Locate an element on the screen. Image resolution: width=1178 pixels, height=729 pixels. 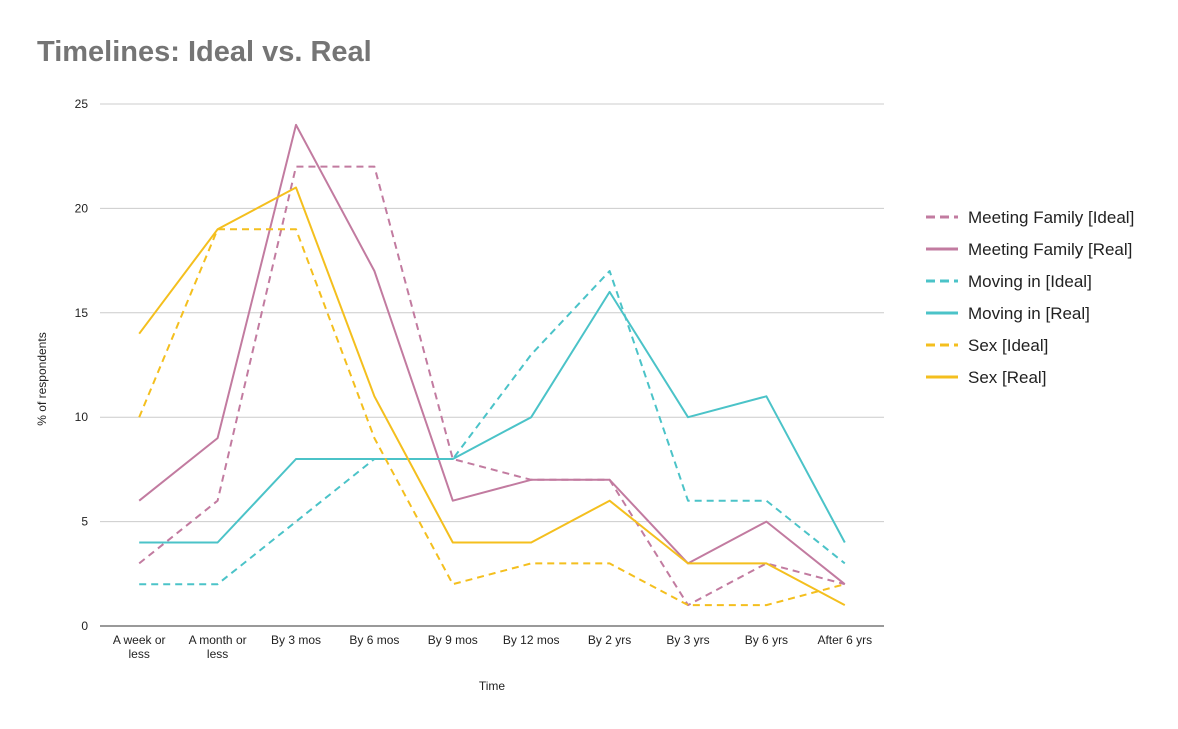
chart-title: Timelines: Ideal vs. Real is located at coordinates (204, 52).